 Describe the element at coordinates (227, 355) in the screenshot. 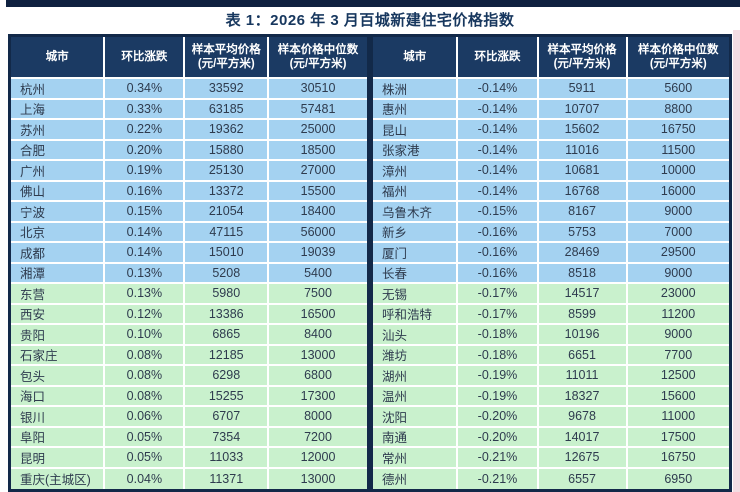

I see `avg-price-cell: 12185` at that location.